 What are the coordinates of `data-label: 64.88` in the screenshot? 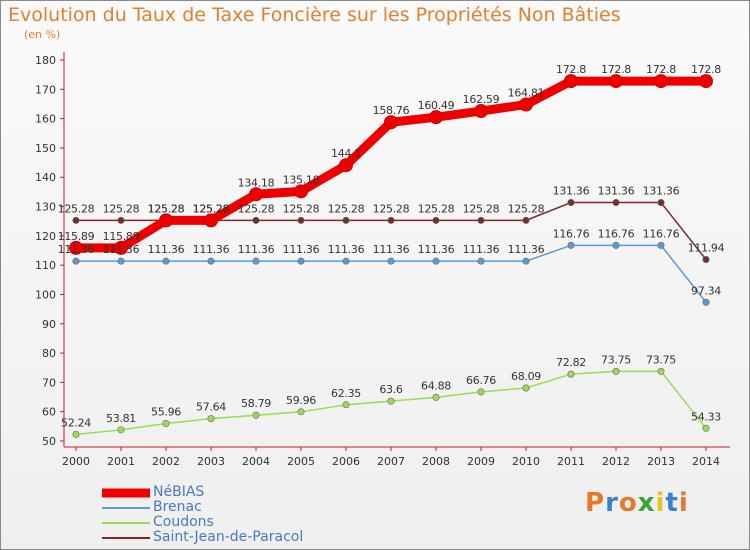 It's located at (436, 385).